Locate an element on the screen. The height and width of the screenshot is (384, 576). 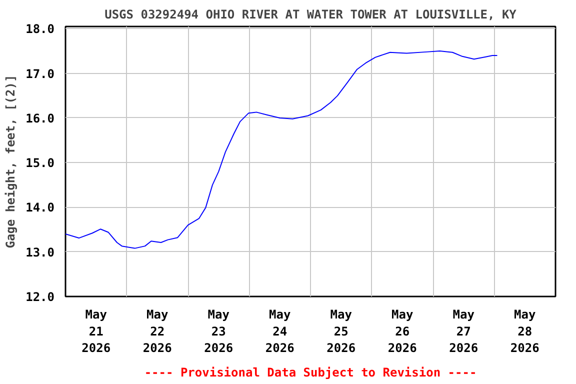
y-tick-label: 14.0 is located at coordinates (40, 207).